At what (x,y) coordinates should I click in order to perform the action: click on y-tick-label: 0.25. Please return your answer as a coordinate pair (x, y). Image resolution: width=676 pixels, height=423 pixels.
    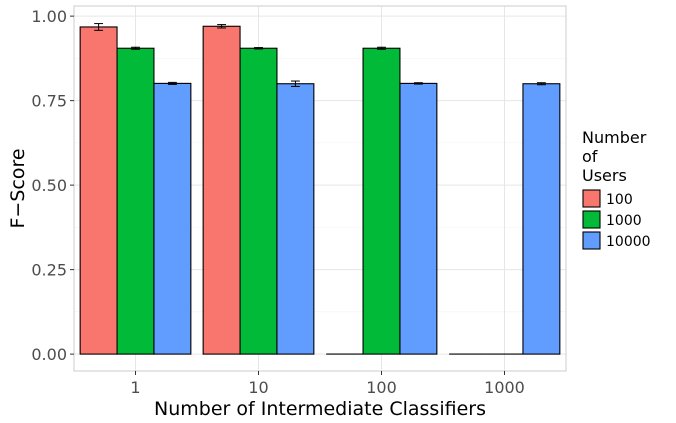
    Looking at the image, I should click on (49, 270).